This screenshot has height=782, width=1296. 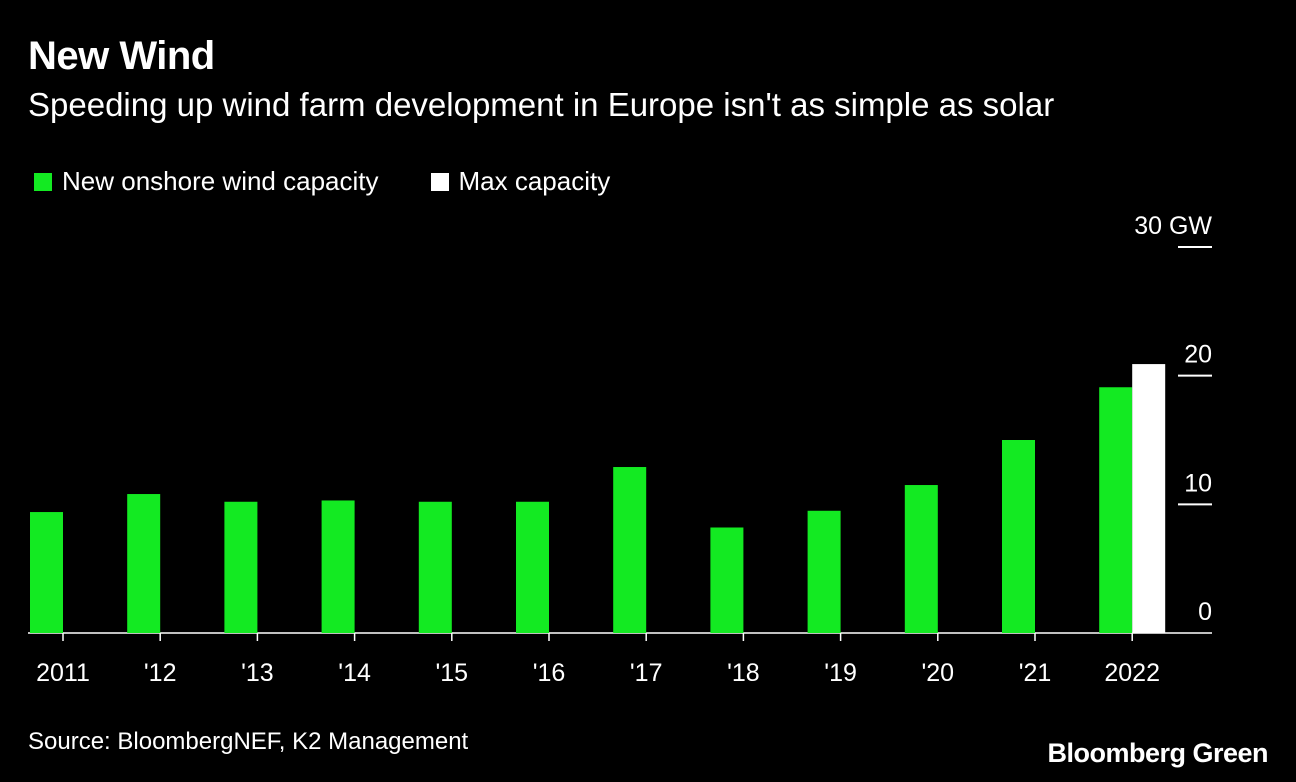 What do you see at coordinates (248, 741) in the screenshot?
I see `source-note: Source: BloombergNEF, K2 Management` at bounding box center [248, 741].